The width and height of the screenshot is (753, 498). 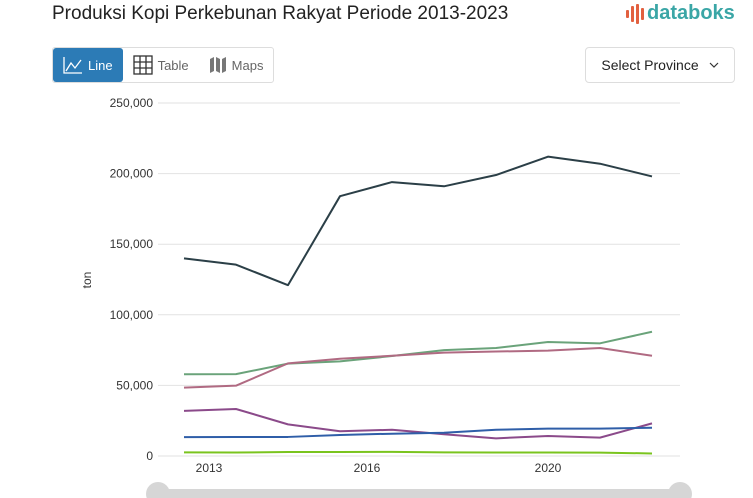 What do you see at coordinates (132, 174) in the screenshot?
I see `y-tick-label: 200,000` at bounding box center [132, 174].